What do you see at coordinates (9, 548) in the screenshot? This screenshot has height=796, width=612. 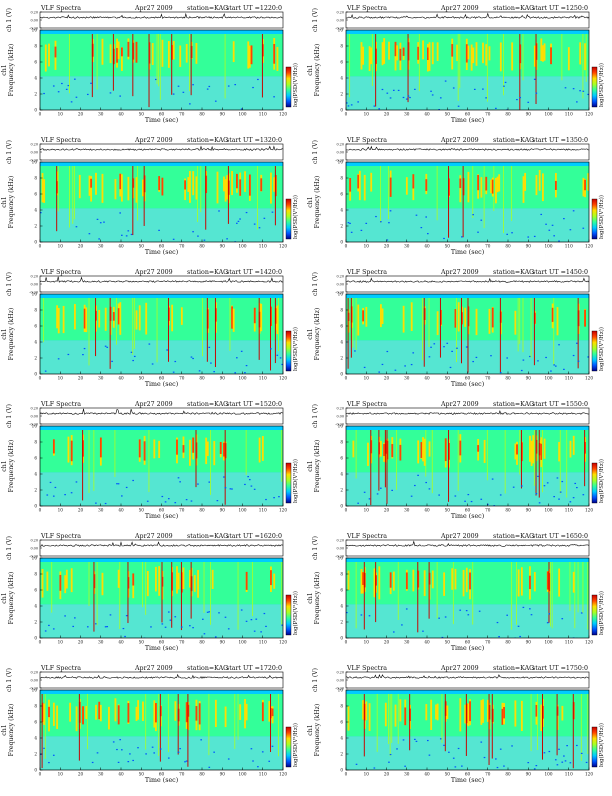 I see `waveform-axis-label: ch 1 (V)` at bounding box center [9, 548].